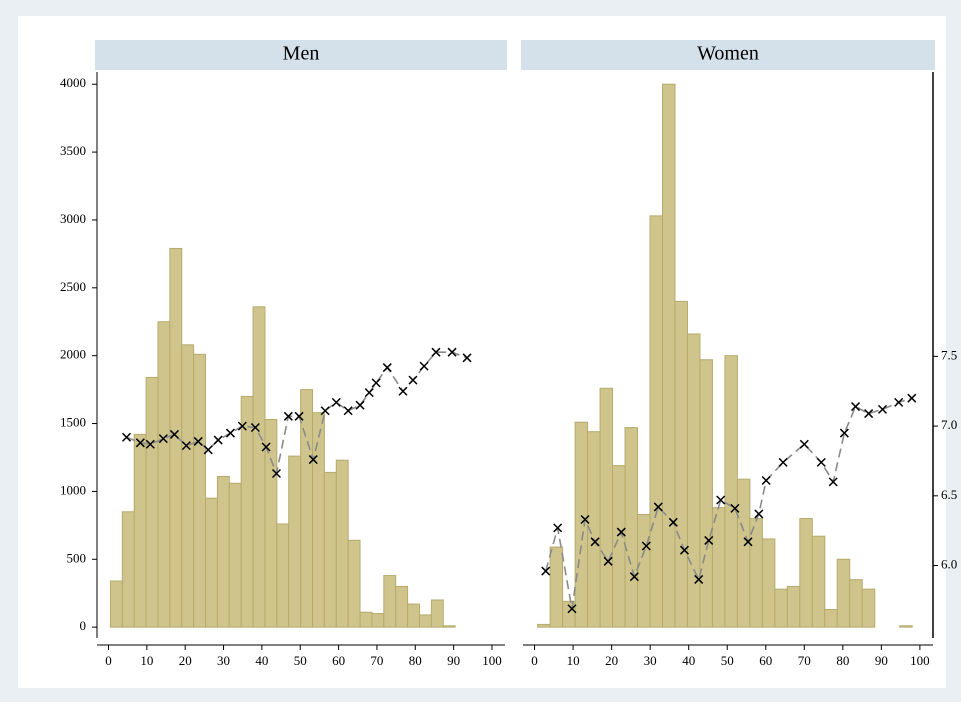 Image resolution: width=961 pixels, height=702 pixels. Describe the element at coordinates (73, 286) in the screenshot. I see `y-tick-label: 2500` at that location.